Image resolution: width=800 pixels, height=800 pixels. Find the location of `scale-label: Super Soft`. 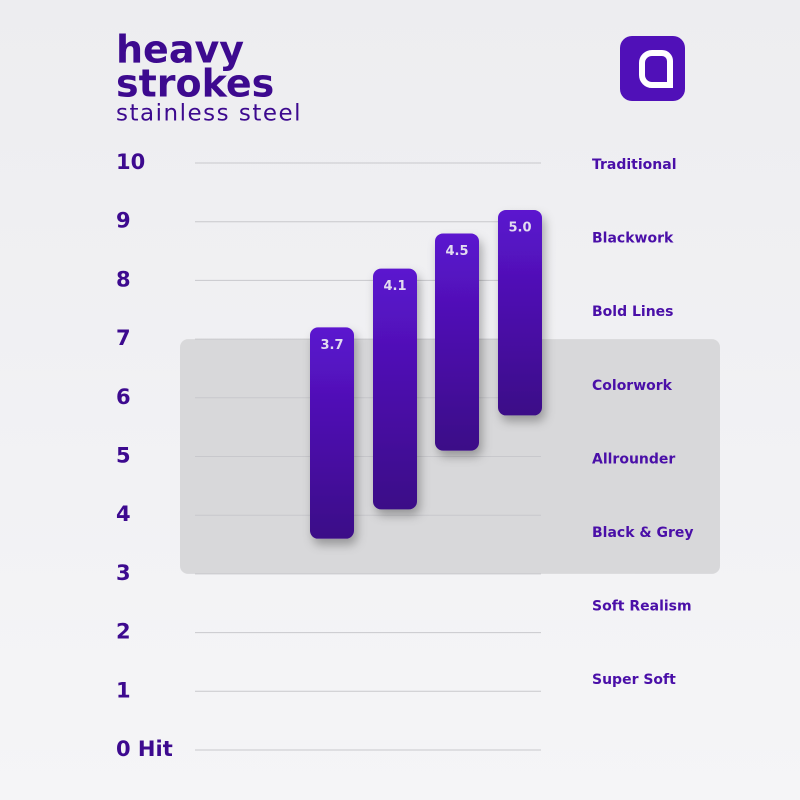

scale-label: Super Soft is located at coordinates (634, 680).